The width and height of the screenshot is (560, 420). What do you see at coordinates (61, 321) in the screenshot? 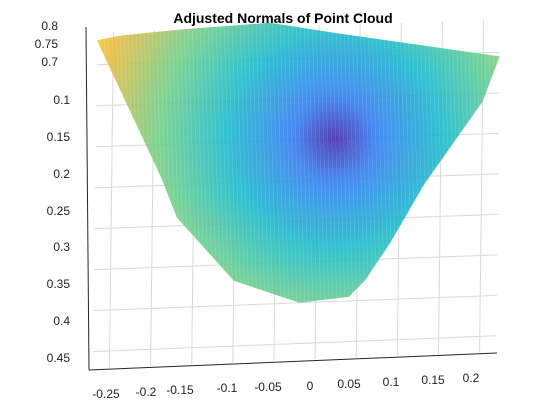
I see `y-tick-label-6: 0.4` at bounding box center [61, 321].